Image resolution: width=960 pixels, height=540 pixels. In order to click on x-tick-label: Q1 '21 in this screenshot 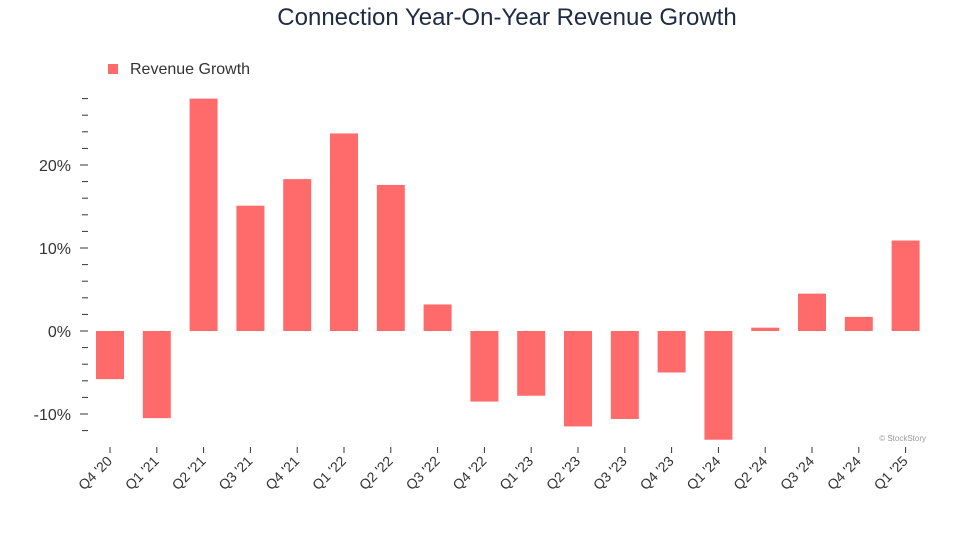, I will do `click(142, 473)`.